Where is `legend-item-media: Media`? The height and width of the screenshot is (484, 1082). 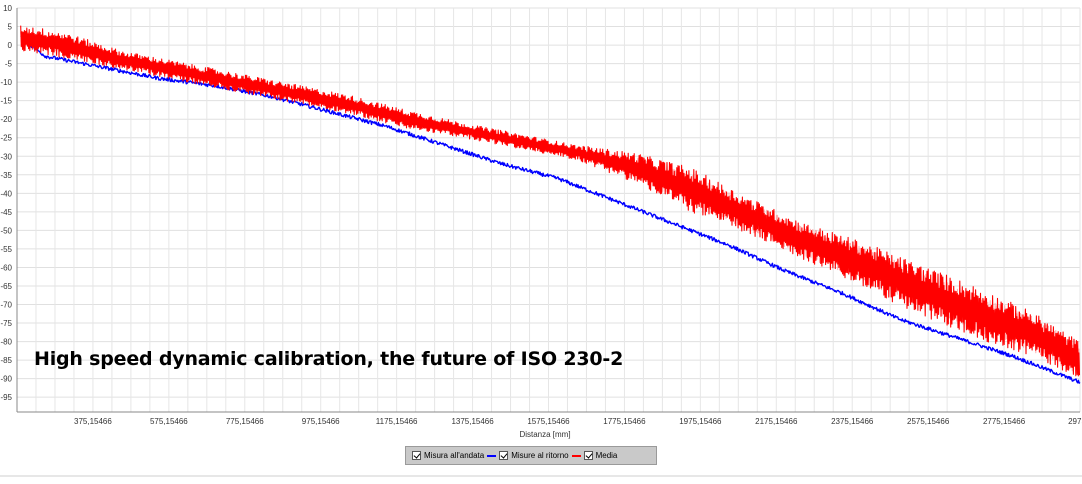
legend-item-media: Media is located at coordinates (600, 455).